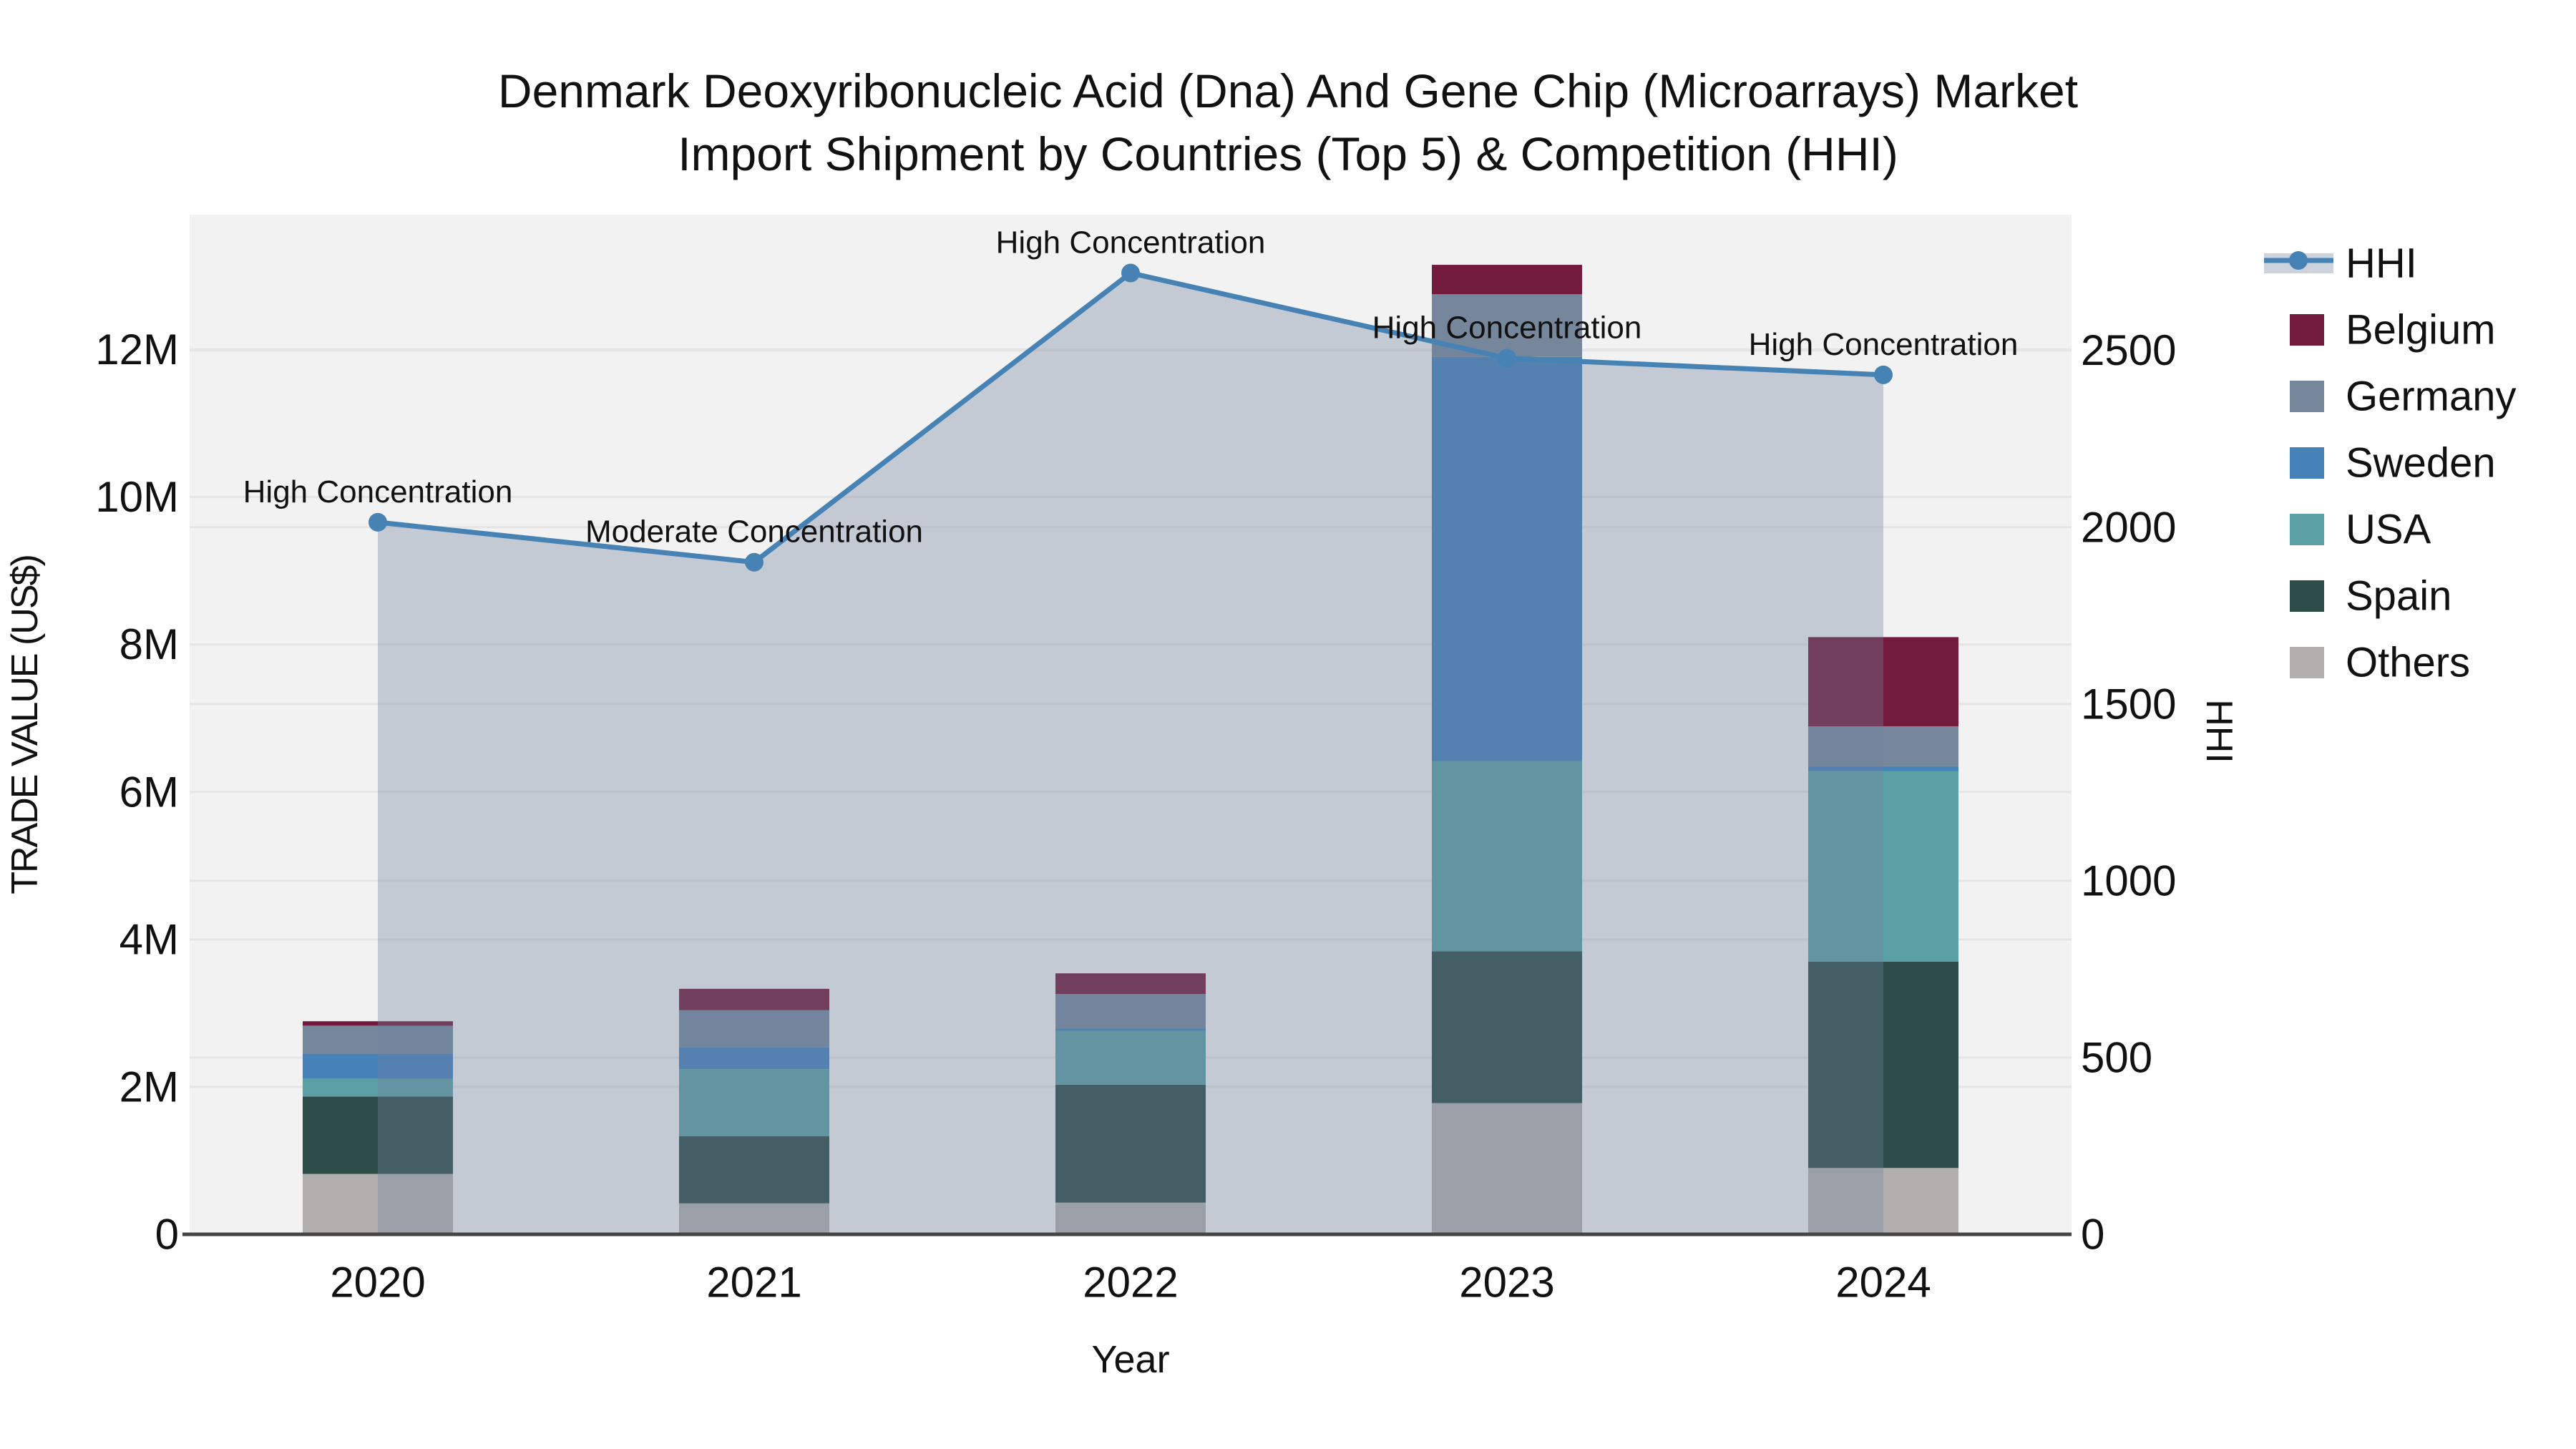 The height and width of the screenshot is (1449, 2576). Describe the element at coordinates (1130, 273) in the screenshot. I see `hhi-point-2022` at that location.